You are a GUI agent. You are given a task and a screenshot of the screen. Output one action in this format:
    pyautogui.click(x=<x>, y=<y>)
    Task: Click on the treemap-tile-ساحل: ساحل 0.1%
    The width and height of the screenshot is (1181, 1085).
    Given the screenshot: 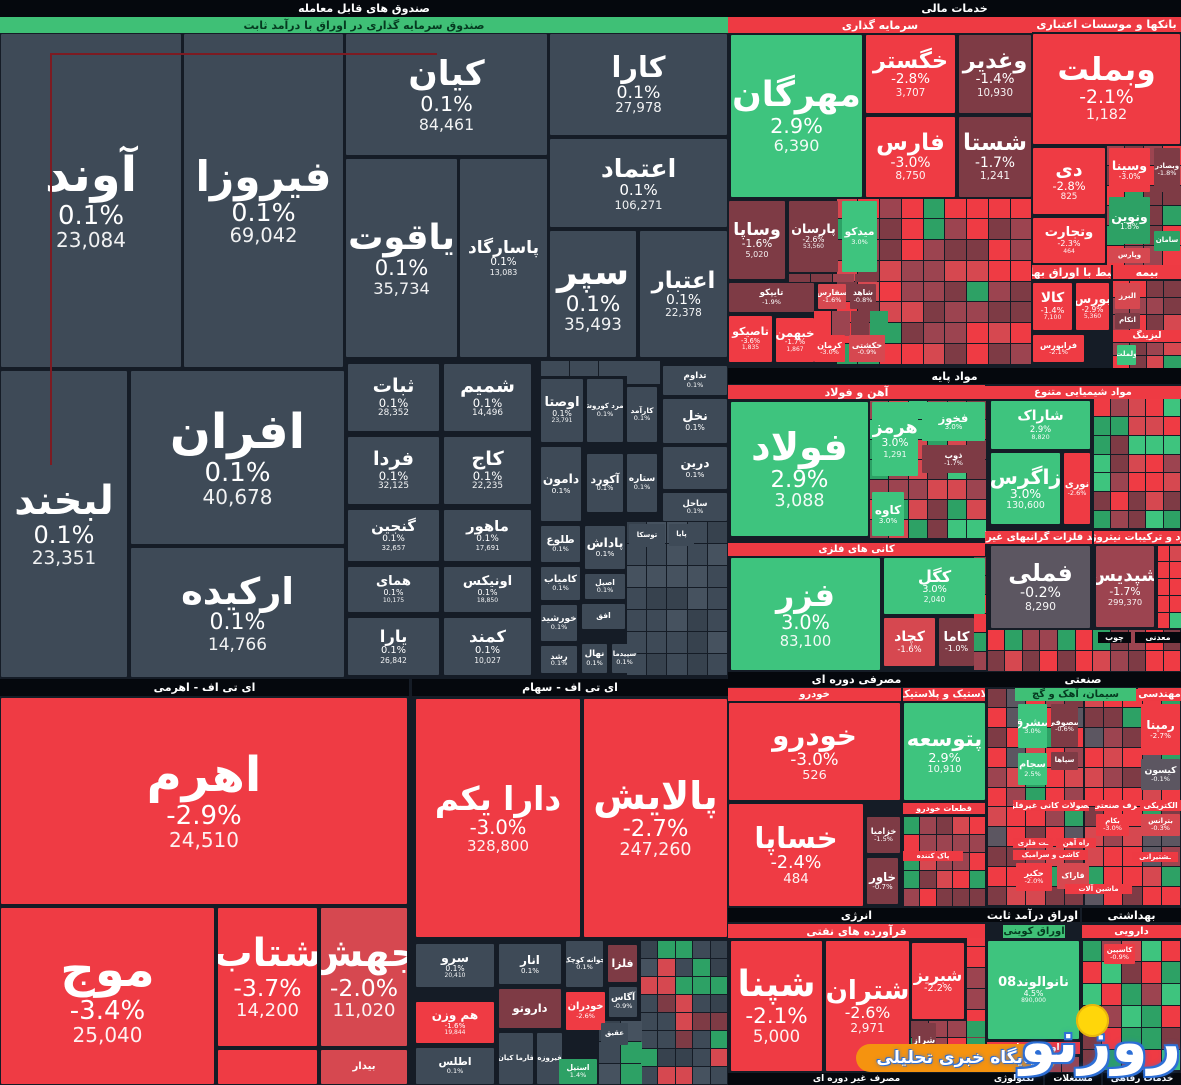 What is the action you would take?
    pyautogui.click(x=695, y=507)
    